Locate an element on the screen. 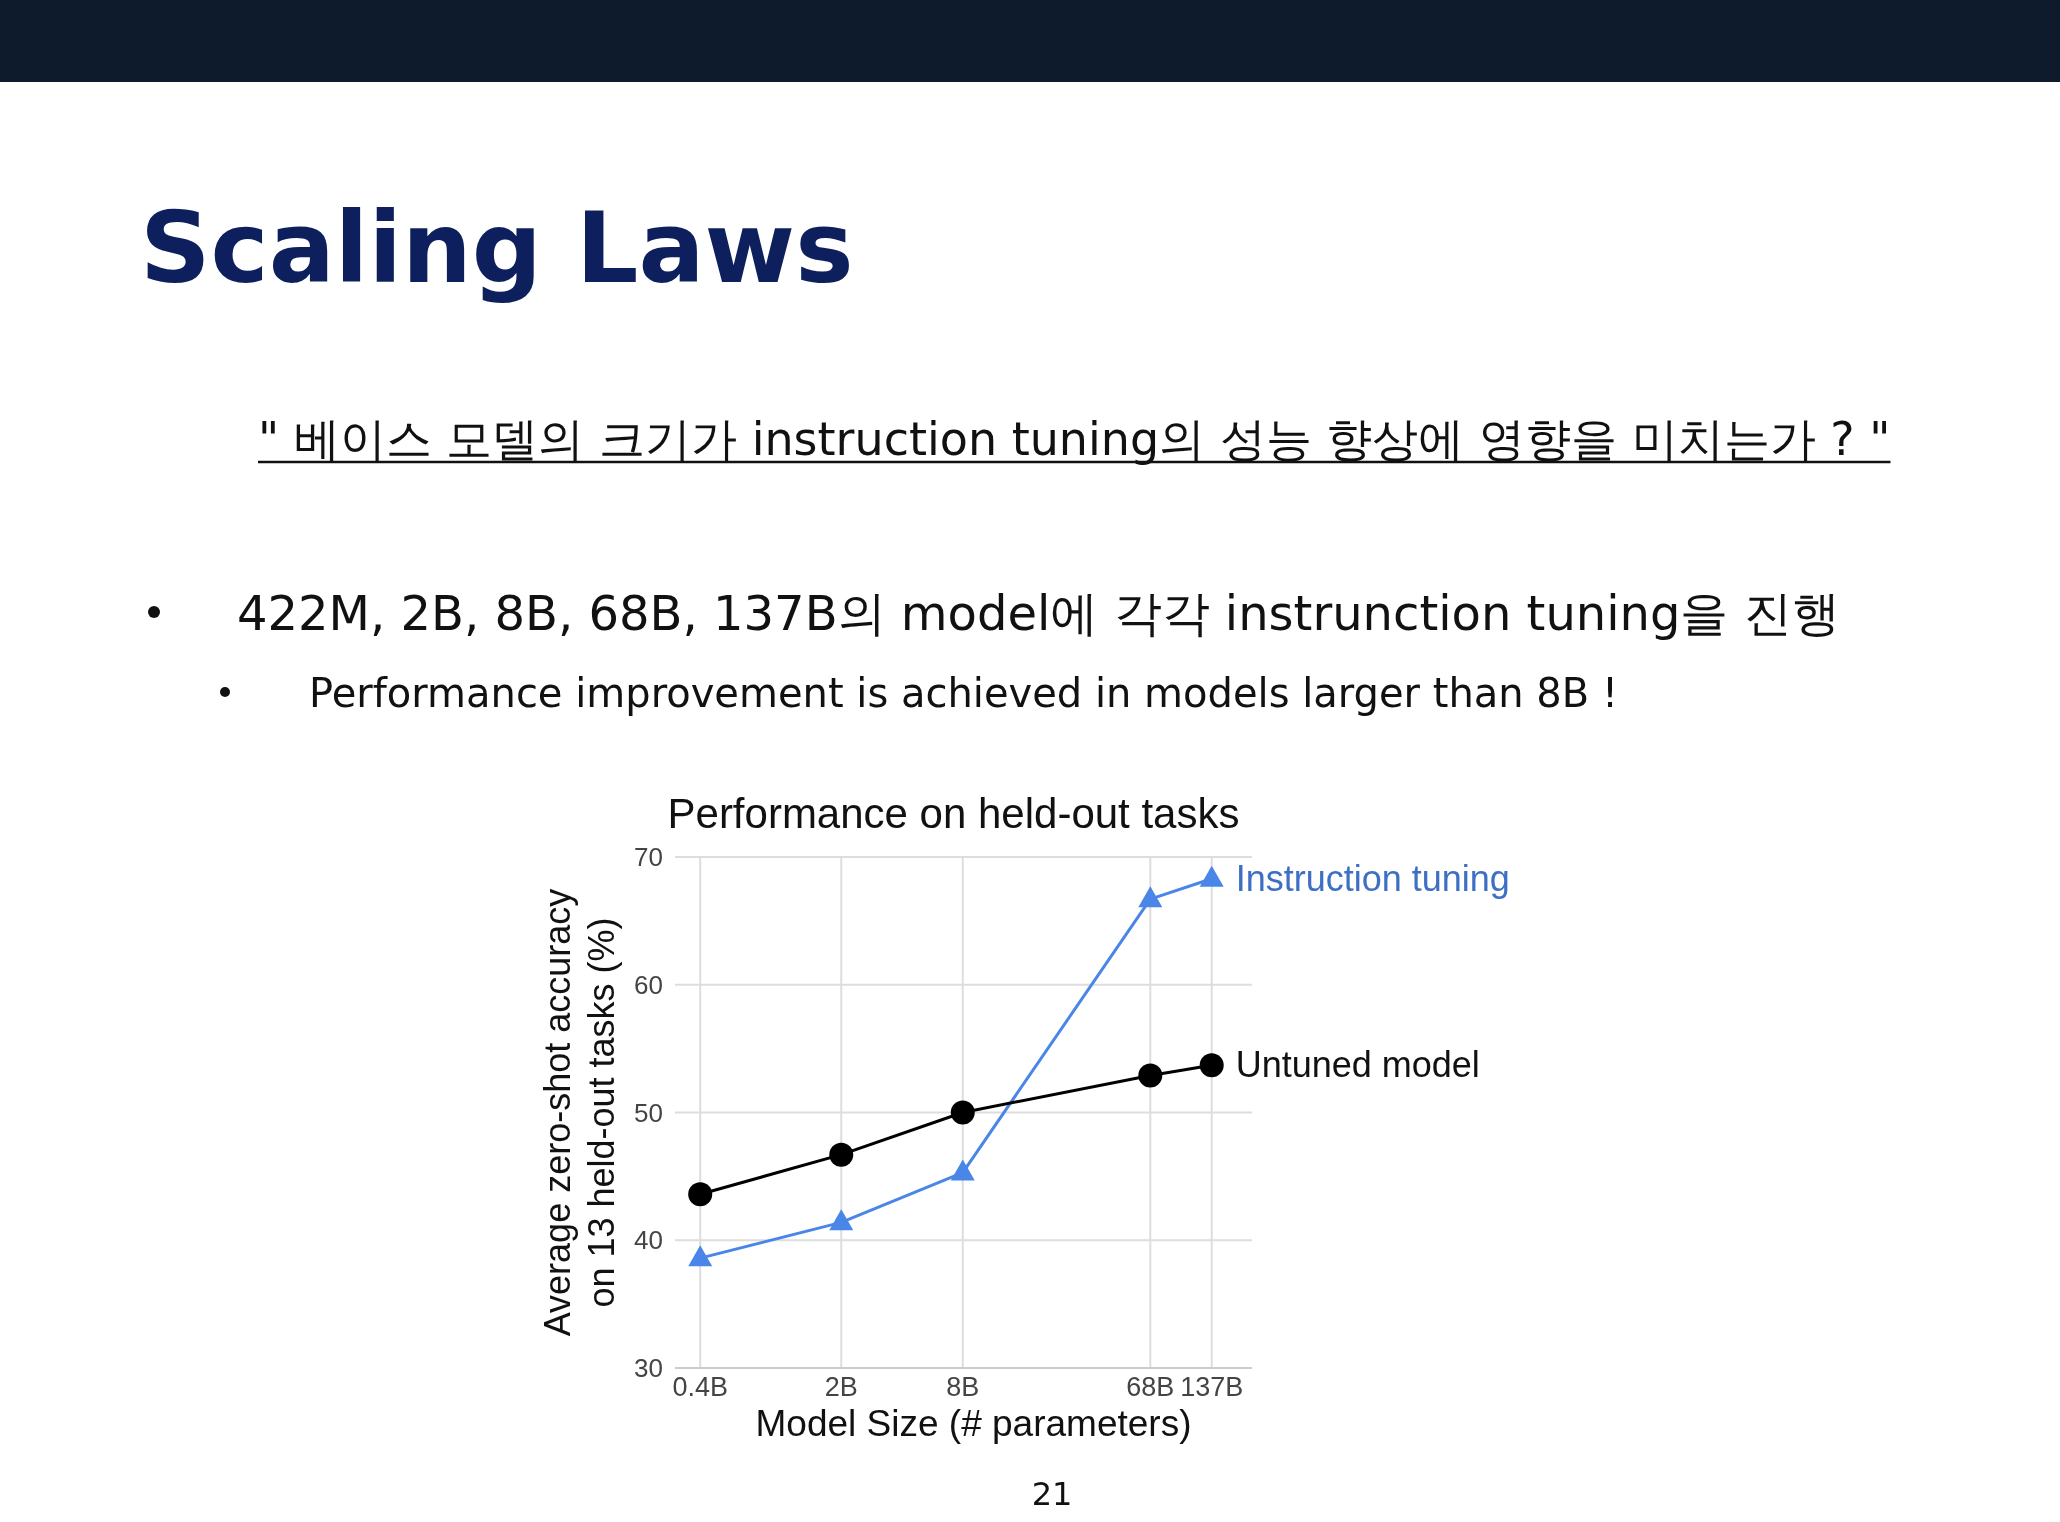 This screenshot has width=2060, height=1522. x-tick-label: 8B is located at coordinates (963, 1387).